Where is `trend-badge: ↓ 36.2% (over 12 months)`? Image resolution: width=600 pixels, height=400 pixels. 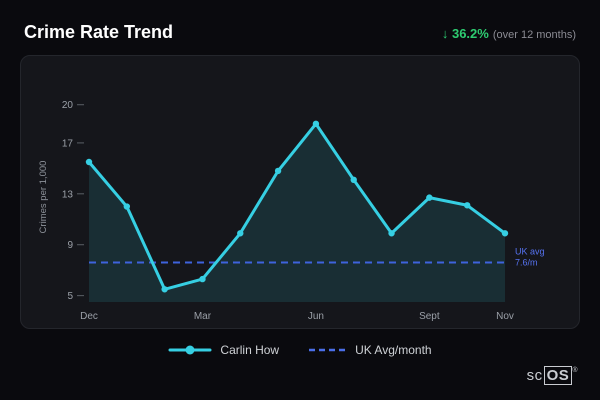
trend-badge: ↓ 36.2% (over 12 months) is located at coordinates (509, 33).